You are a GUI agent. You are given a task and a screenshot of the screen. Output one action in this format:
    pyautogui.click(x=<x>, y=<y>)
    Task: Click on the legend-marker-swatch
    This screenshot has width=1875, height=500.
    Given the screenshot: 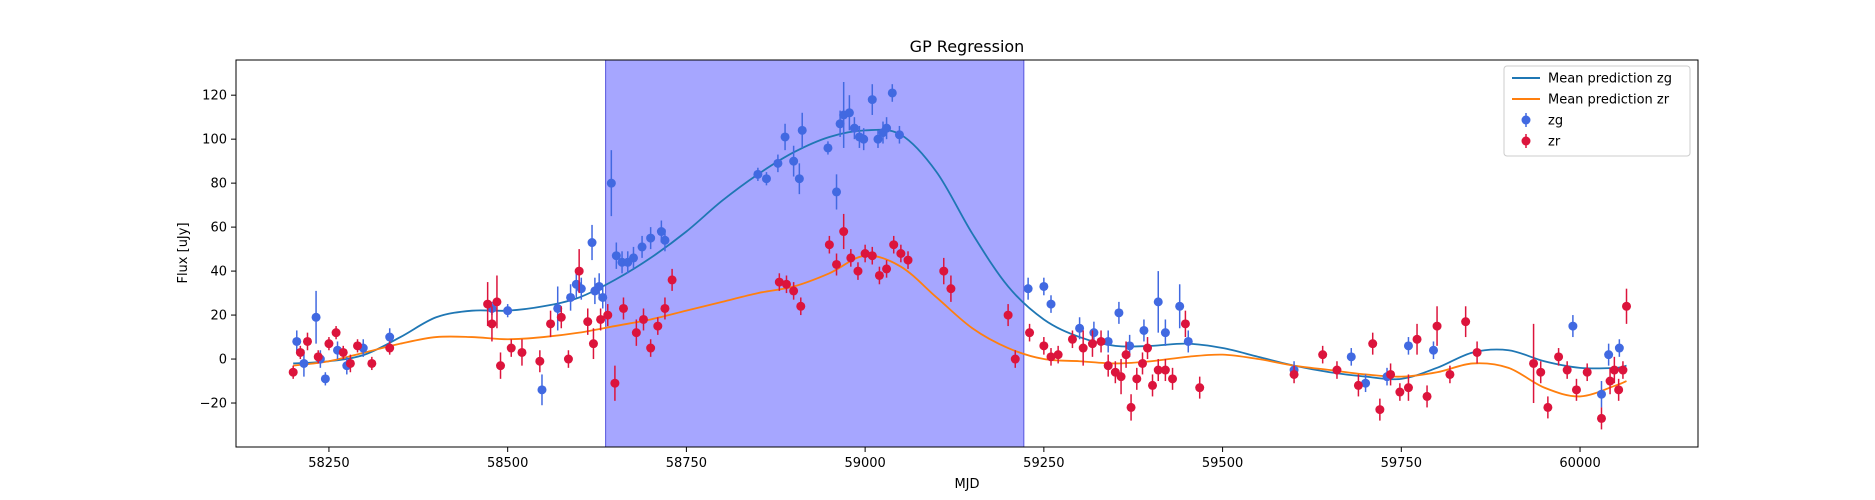 What is the action you would take?
    pyautogui.click(x=1526, y=120)
    